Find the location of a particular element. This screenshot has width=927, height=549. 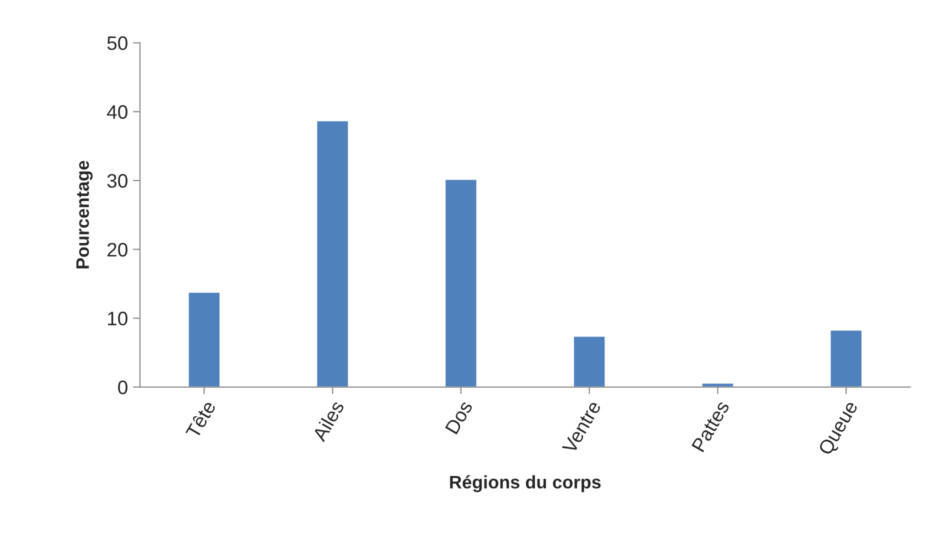

y-tick-label: 0 is located at coordinates (123, 387).